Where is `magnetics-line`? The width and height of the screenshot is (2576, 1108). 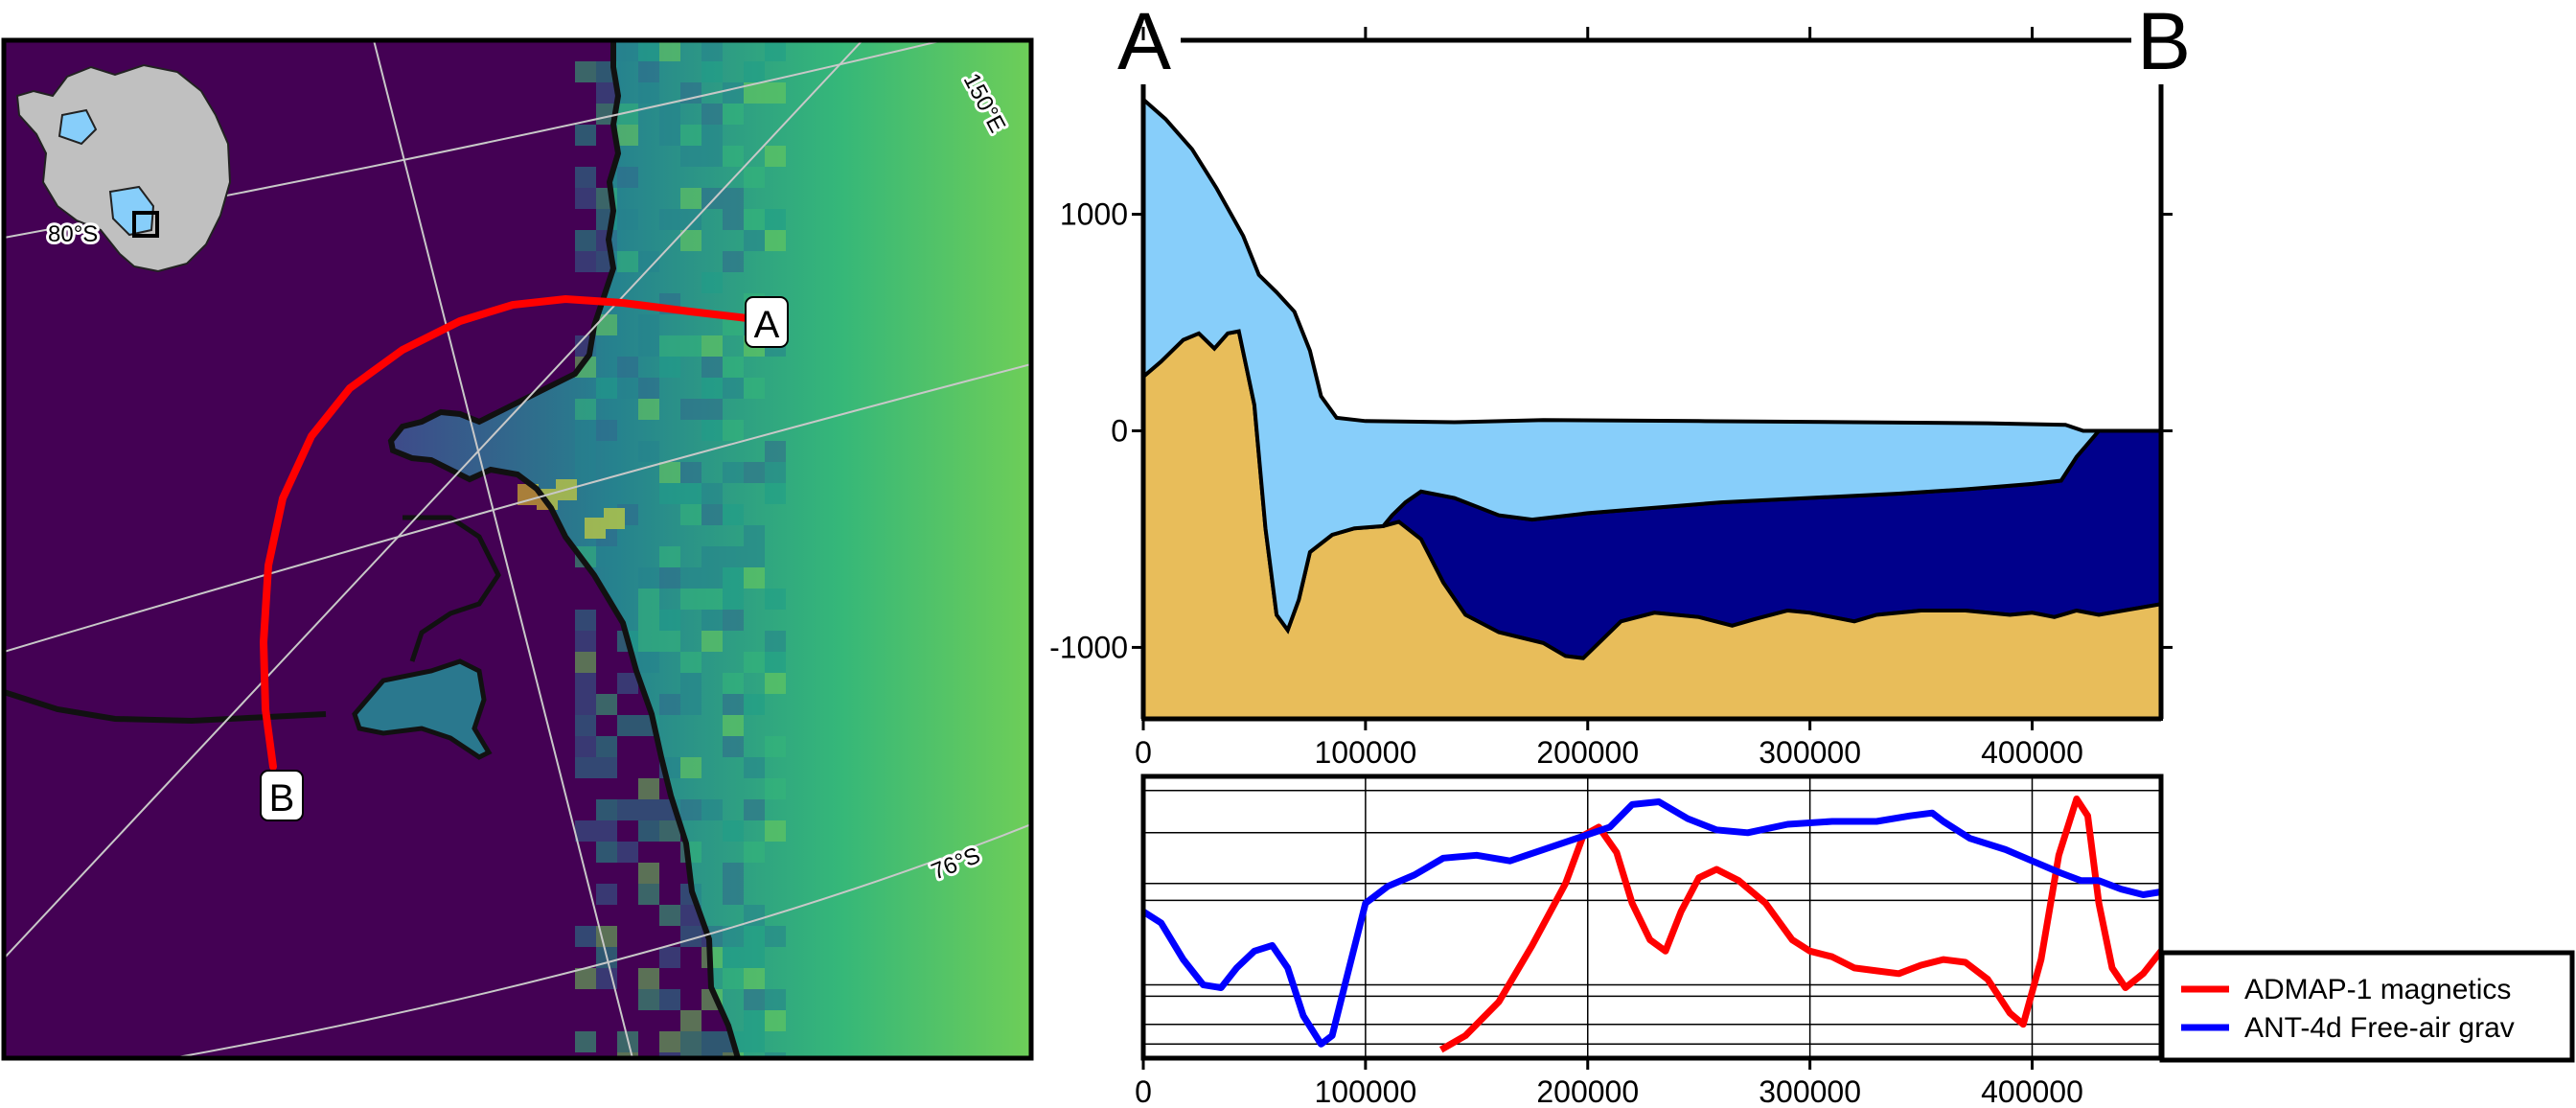
magnetics-line is located at coordinates (1801, 924).